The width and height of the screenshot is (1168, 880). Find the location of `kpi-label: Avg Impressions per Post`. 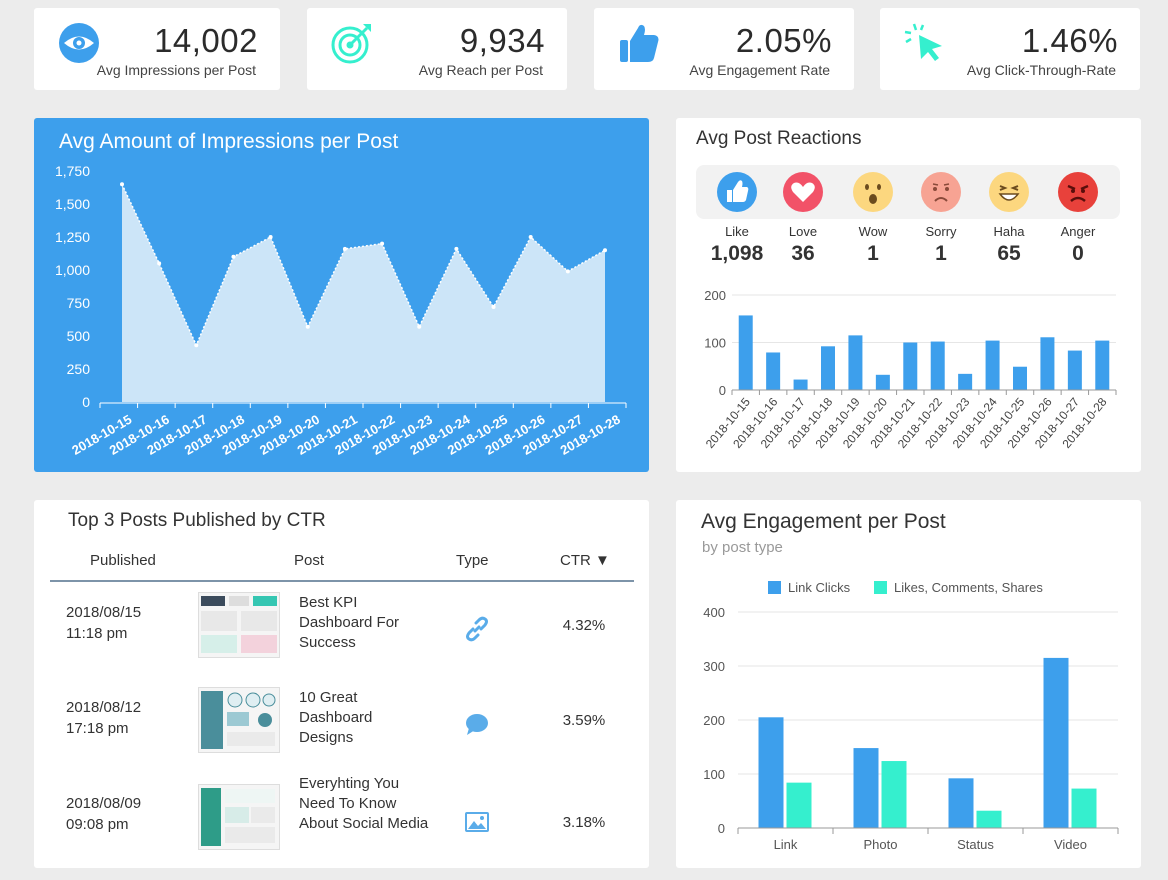

kpi-label: Avg Impressions per Post is located at coordinates (176, 70).